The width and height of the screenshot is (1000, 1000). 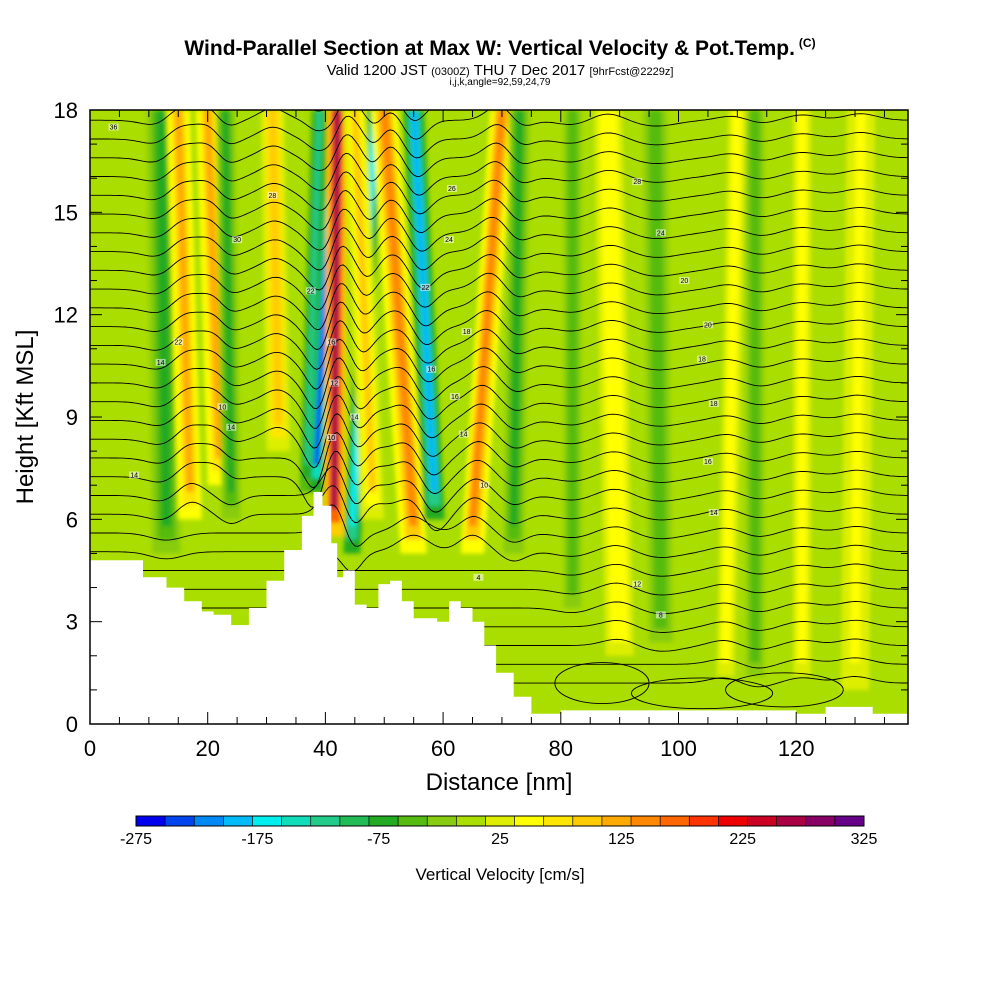 I want to click on y-tick-label: 12, so click(x=66, y=315).